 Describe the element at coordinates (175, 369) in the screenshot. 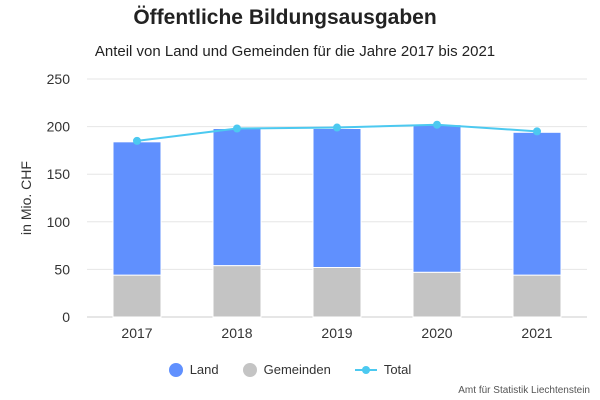

I see `legend-swatch-land` at that location.